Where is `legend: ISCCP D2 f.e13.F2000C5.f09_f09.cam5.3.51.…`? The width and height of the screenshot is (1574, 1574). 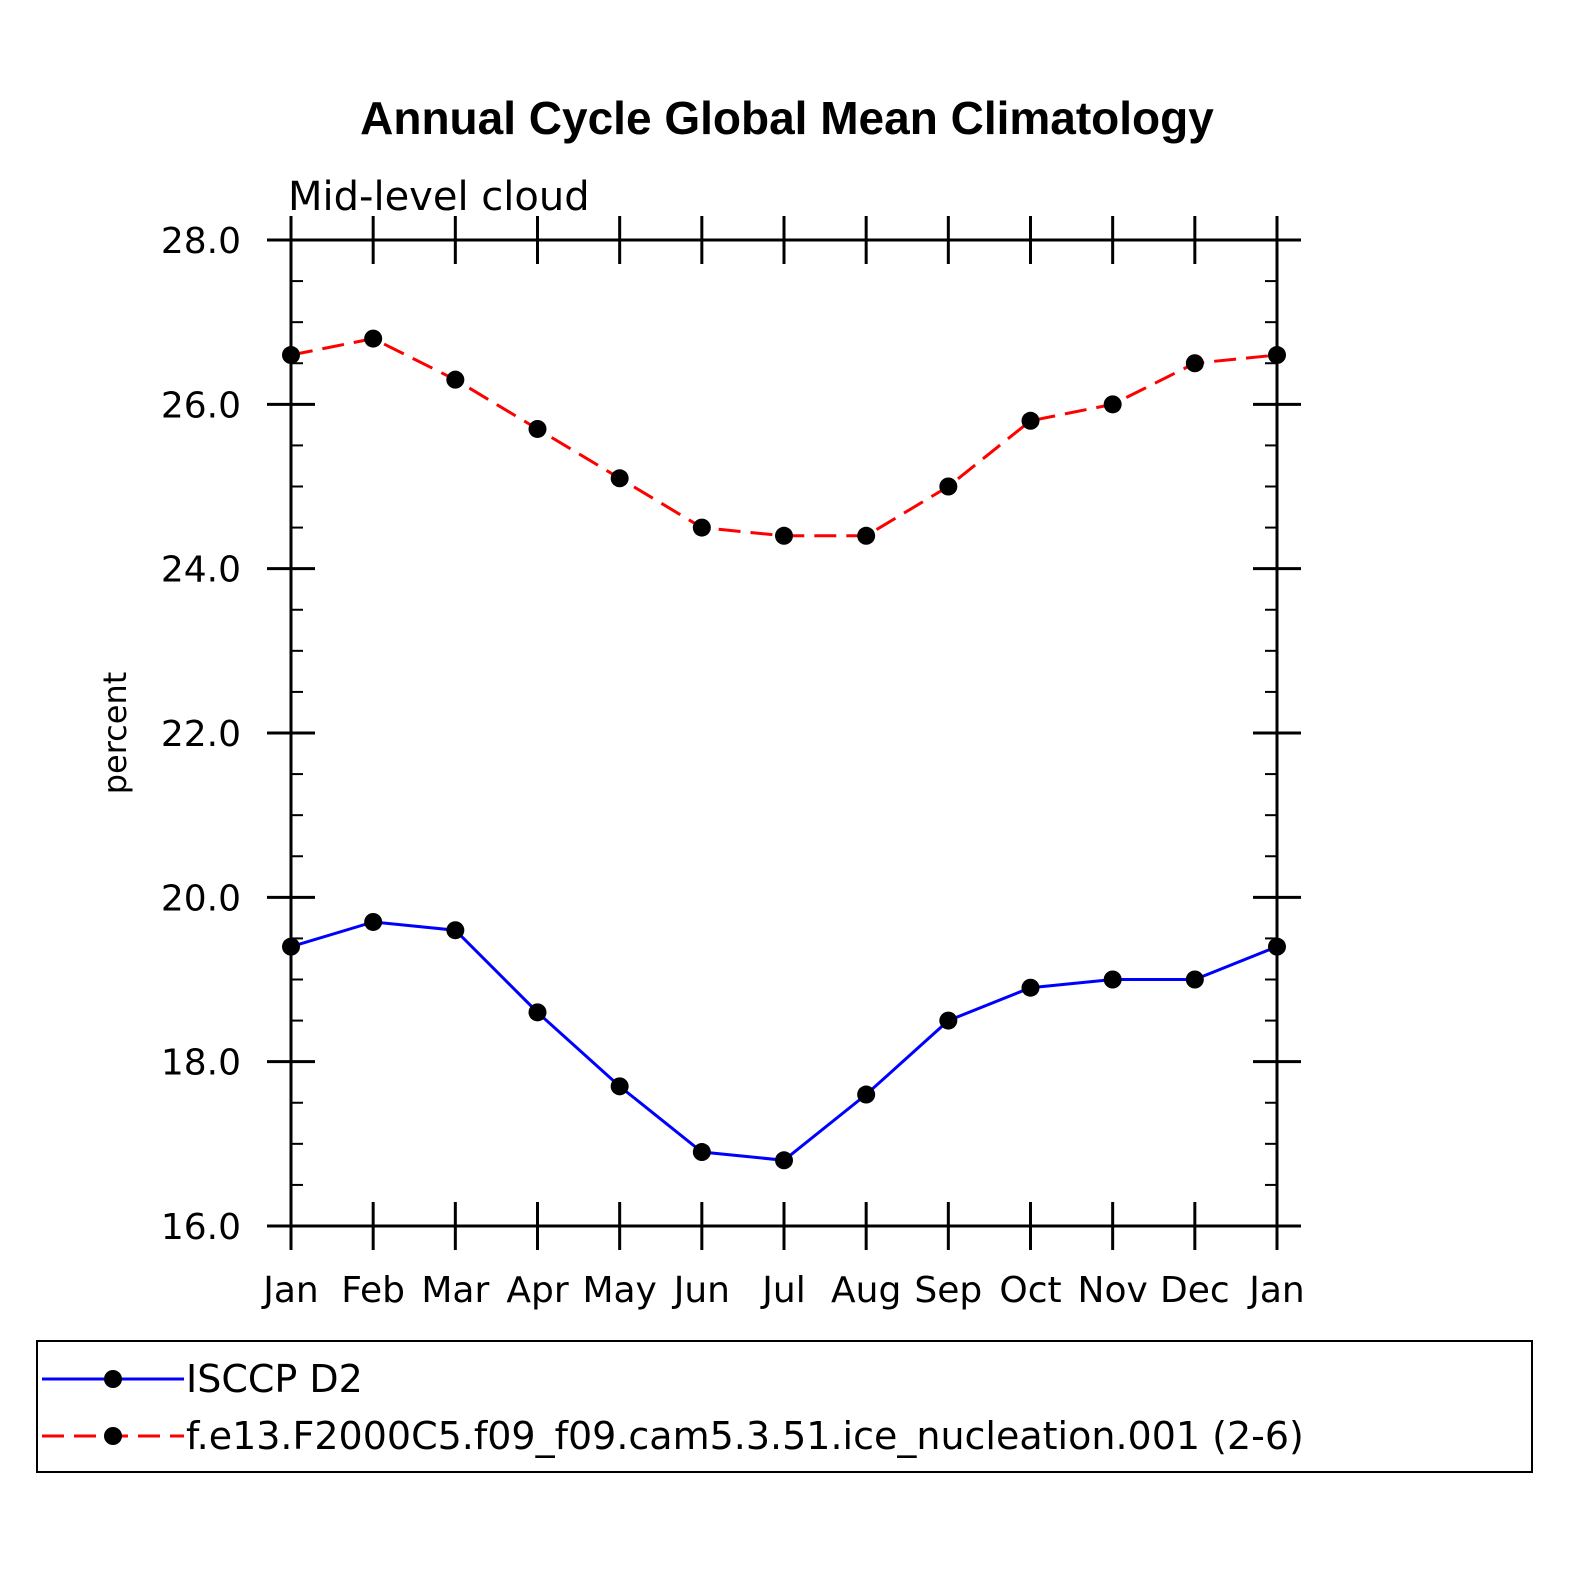 legend: ISCCP D2 f.e13.F2000C5.f09_f09.cam5.3.51.… is located at coordinates (784, 1406).